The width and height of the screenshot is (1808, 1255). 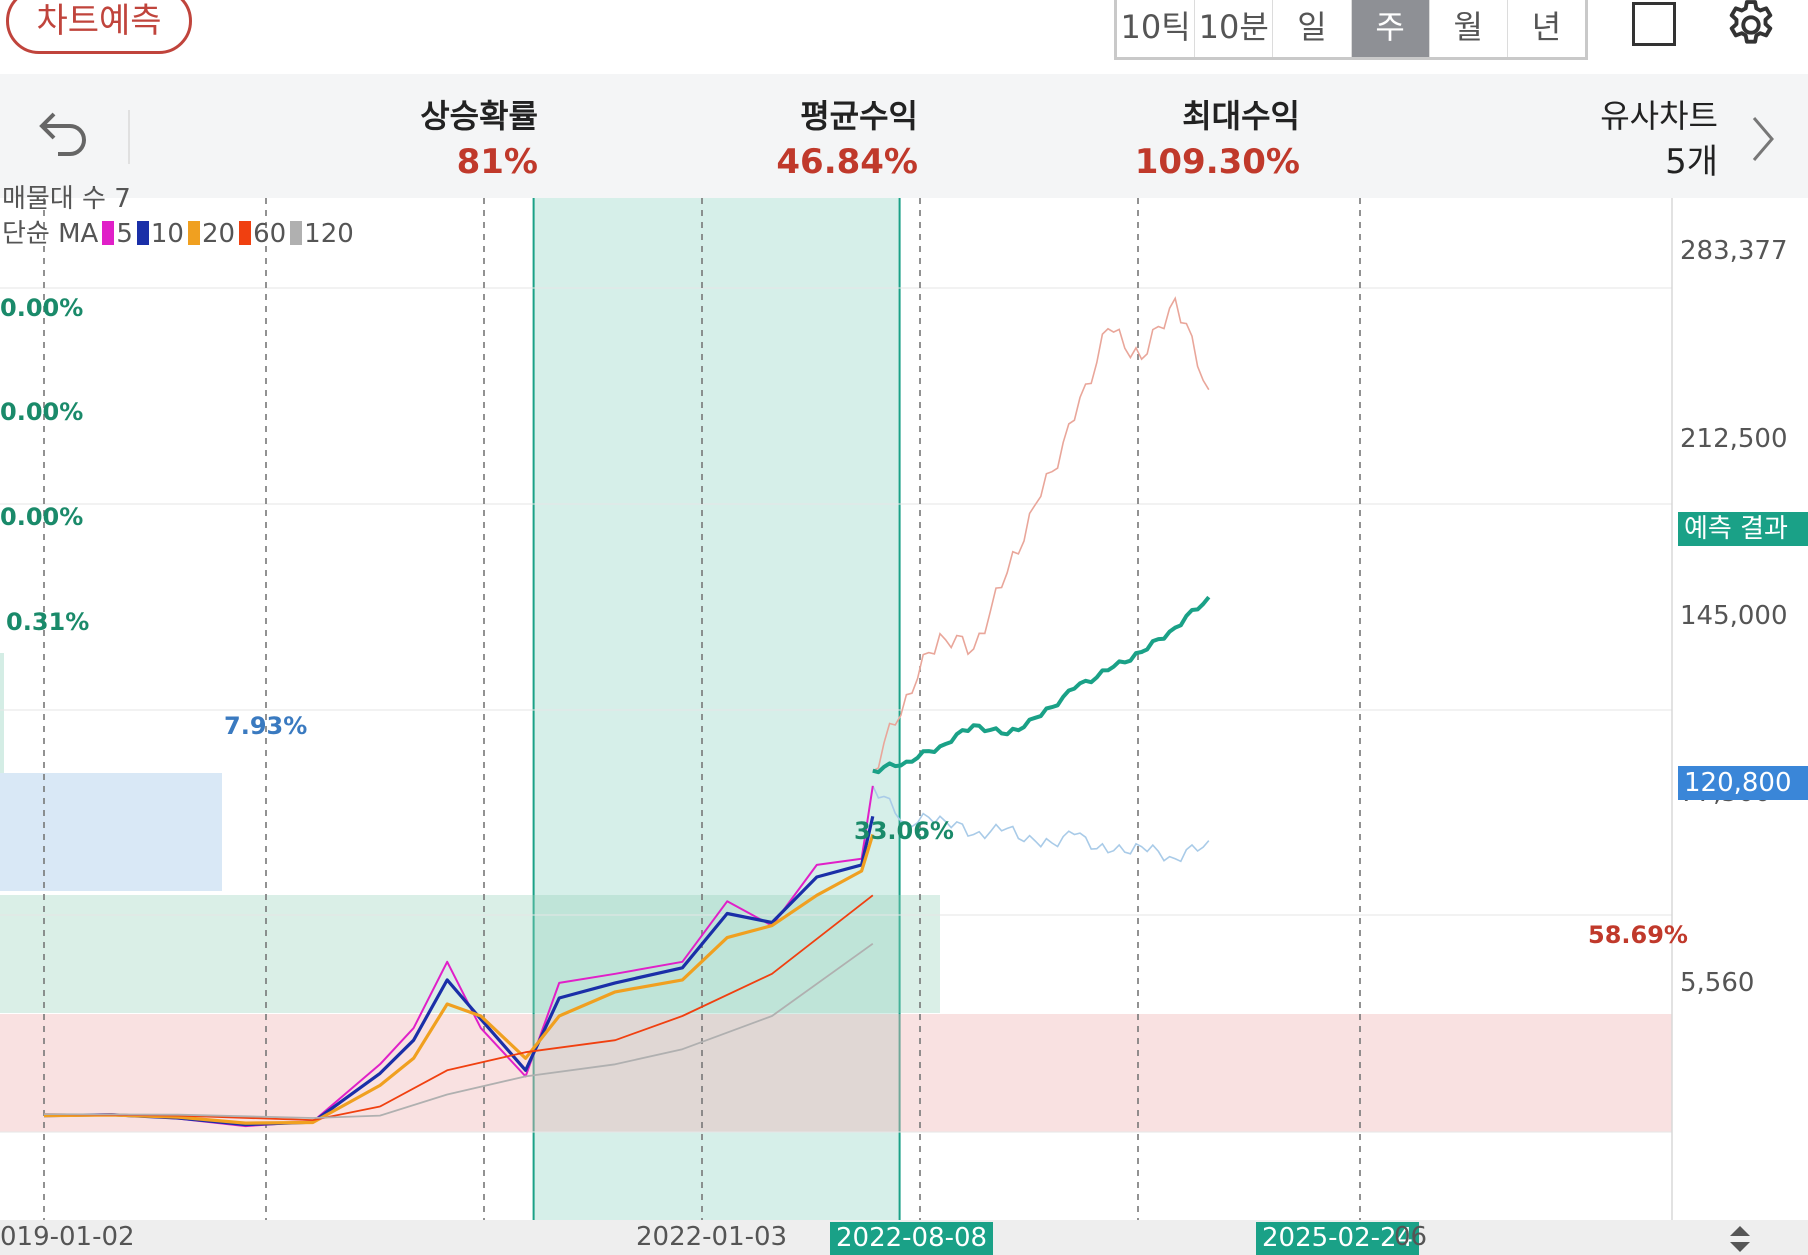 I want to click on y-tick-label: 283,377, so click(x=1734, y=251).